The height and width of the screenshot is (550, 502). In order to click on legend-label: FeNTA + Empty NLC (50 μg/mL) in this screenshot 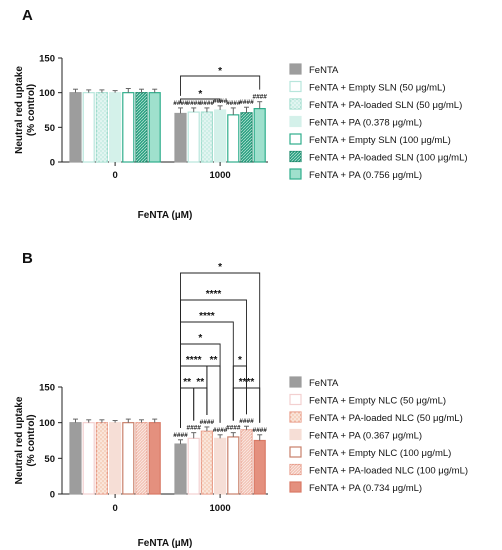, I will do `click(377, 401)`.